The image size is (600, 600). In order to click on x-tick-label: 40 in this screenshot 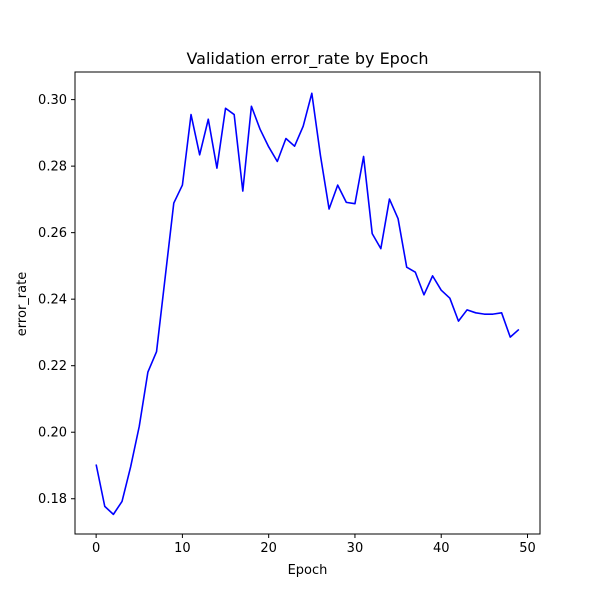, I will do `click(441, 548)`.